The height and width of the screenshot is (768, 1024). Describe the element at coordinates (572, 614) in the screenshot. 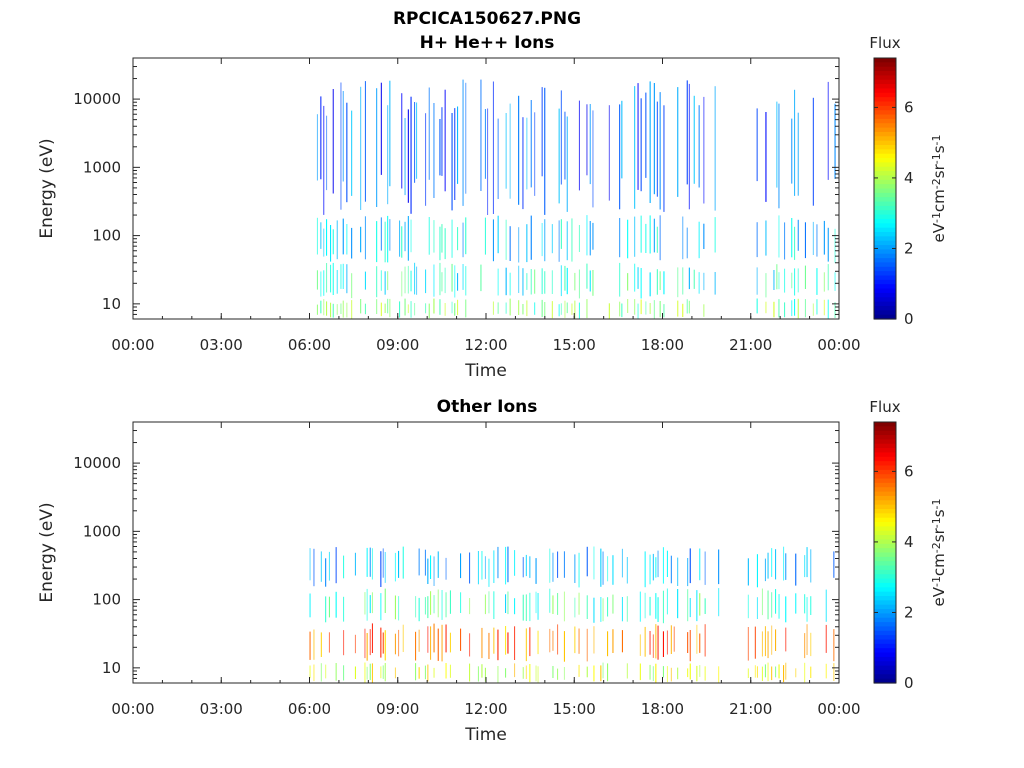

I see `spectrogram-data` at that location.